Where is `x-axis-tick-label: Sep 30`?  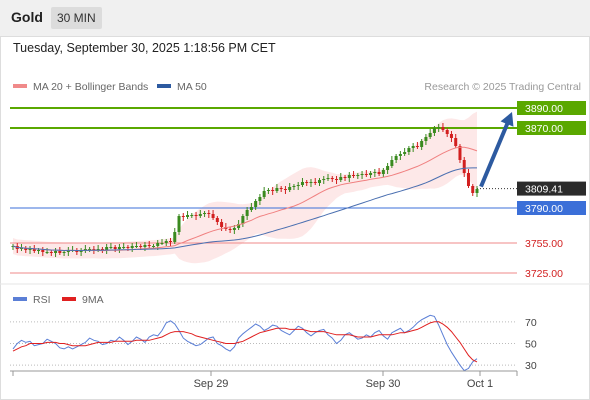
x-axis-tick-label: Sep 30 is located at coordinates (383, 384).